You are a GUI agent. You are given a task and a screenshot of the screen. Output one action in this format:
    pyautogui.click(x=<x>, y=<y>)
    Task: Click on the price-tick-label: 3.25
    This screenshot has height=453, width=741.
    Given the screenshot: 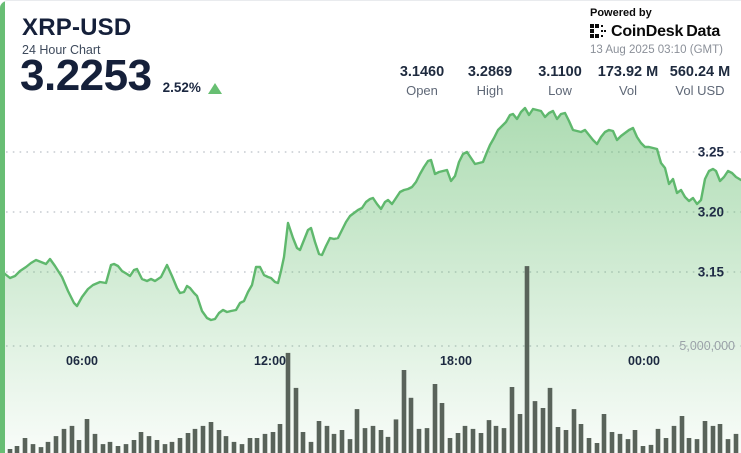 What is the action you would take?
    pyautogui.click(x=711, y=152)
    